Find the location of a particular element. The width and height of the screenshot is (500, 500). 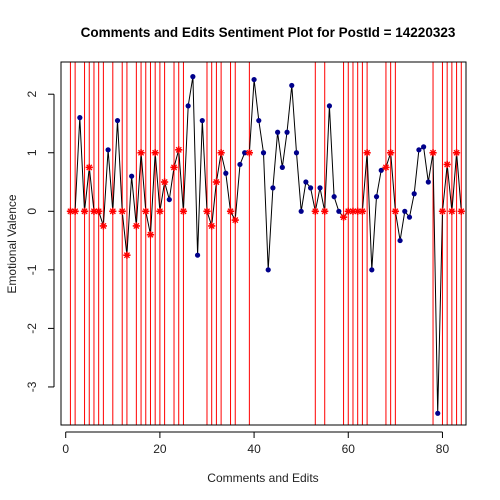

y-tick-label: 2 is located at coordinates (32, 94).